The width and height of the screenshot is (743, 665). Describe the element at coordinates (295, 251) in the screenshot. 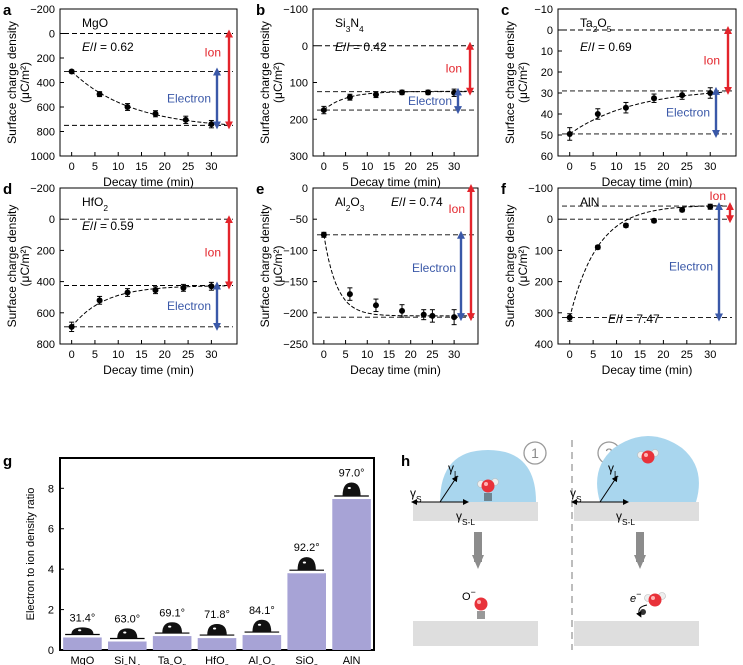

I see `y-tick-label: −100` at that location.